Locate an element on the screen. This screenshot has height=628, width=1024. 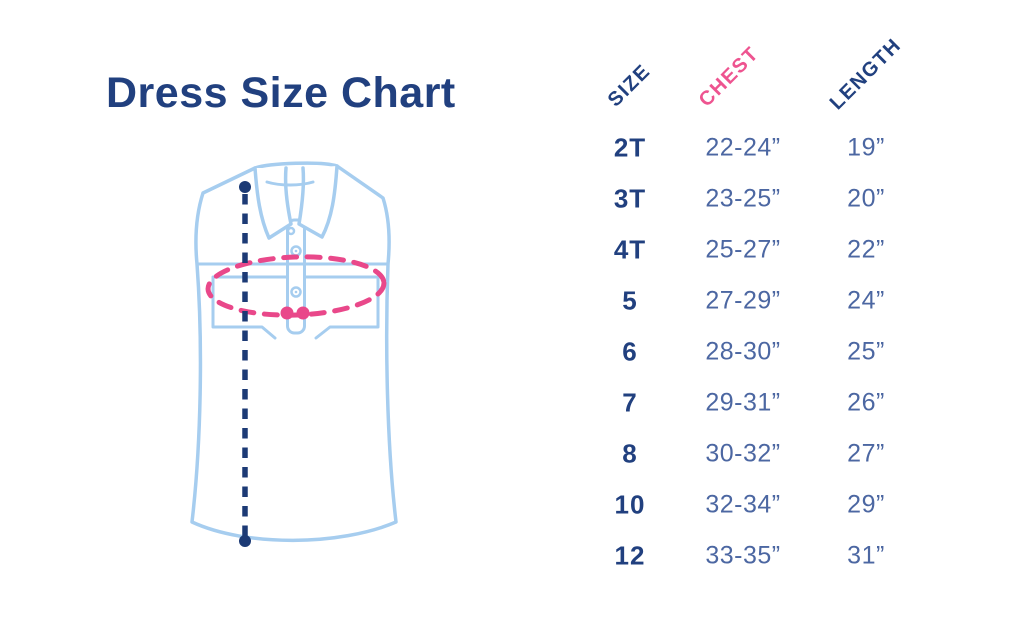
chest-marker-dot-left is located at coordinates (287, 313).